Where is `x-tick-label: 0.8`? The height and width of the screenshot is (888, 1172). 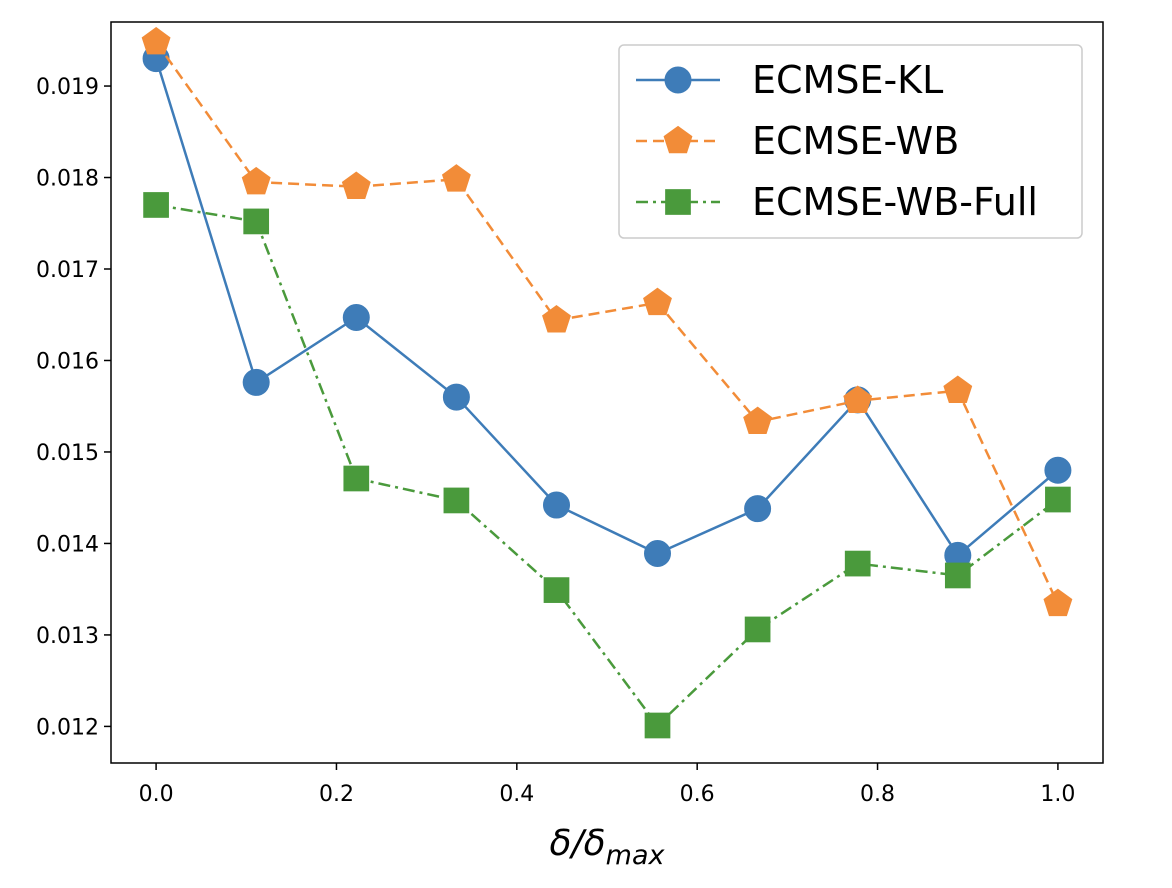 x-tick-label: 0.8 is located at coordinates (877, 794).